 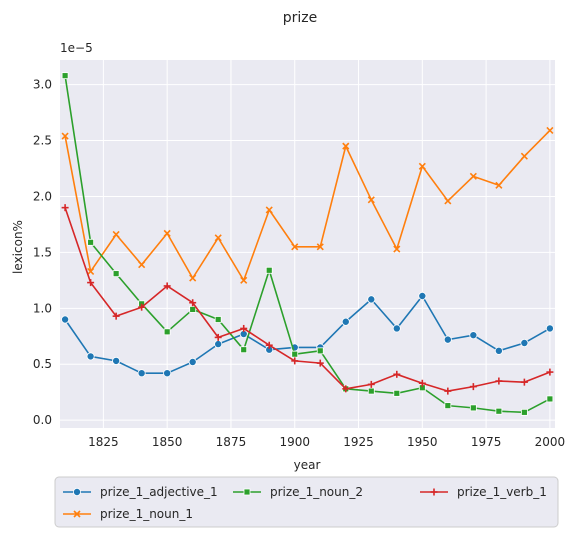 What do you see at coordinates (159, 492) in the screenshot?
I see `legend-label: prize_1_adjective_1` at bounding box center [159, 492].